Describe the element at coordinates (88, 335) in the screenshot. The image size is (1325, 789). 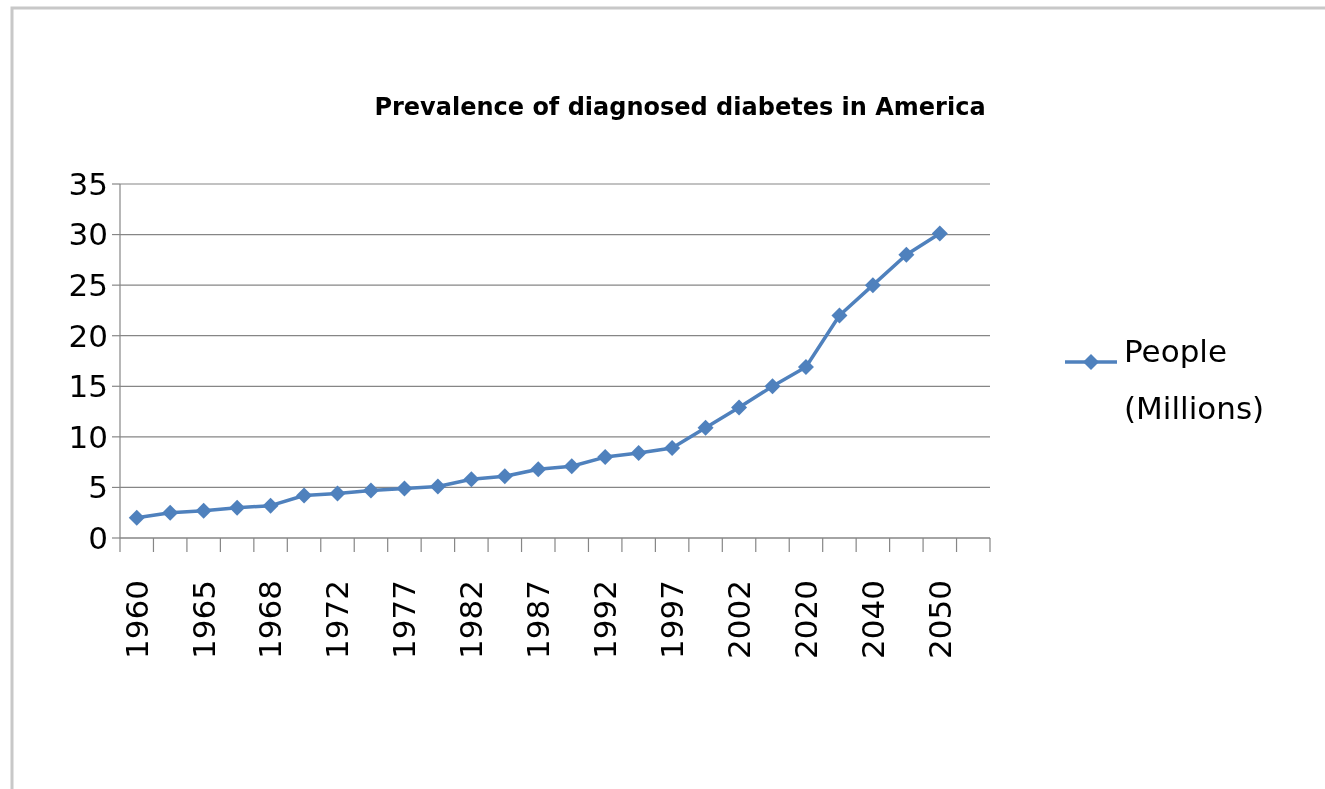
I see `y-tick-label: 20` at that location.